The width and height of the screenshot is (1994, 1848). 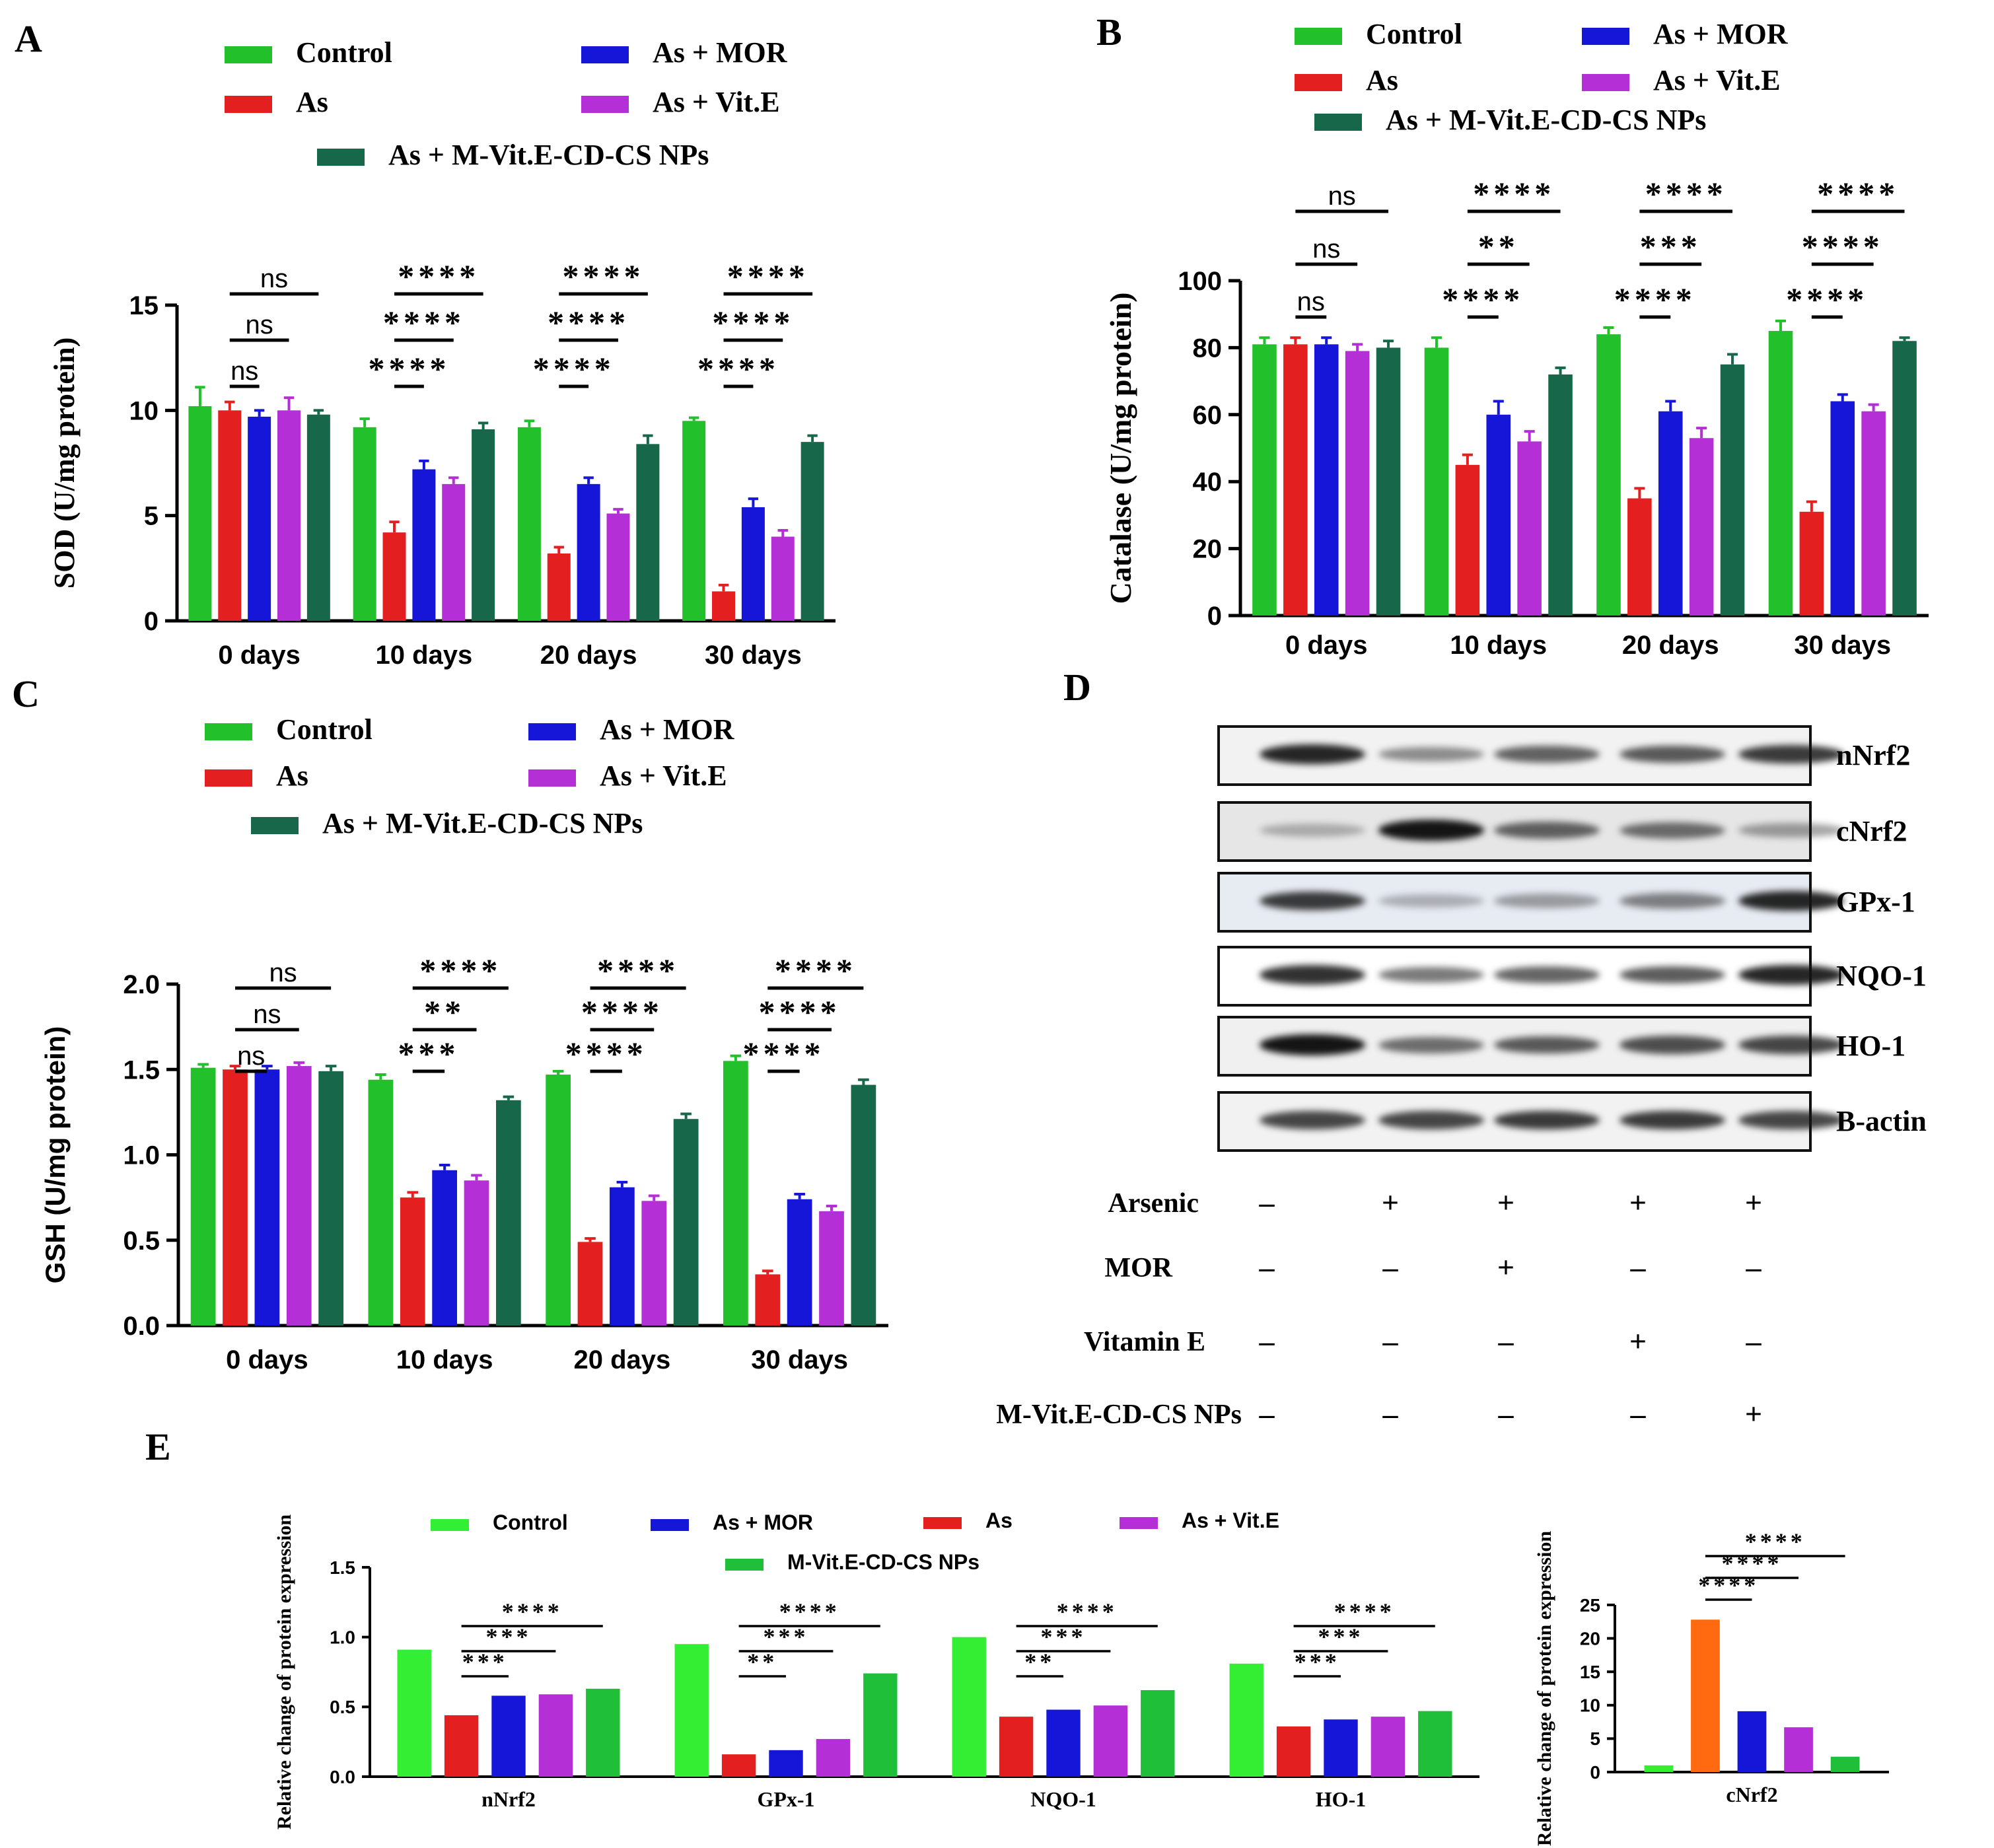 I want to click on panel-e-legend-label-1: As + MOR, so click(x=763, y=1522).